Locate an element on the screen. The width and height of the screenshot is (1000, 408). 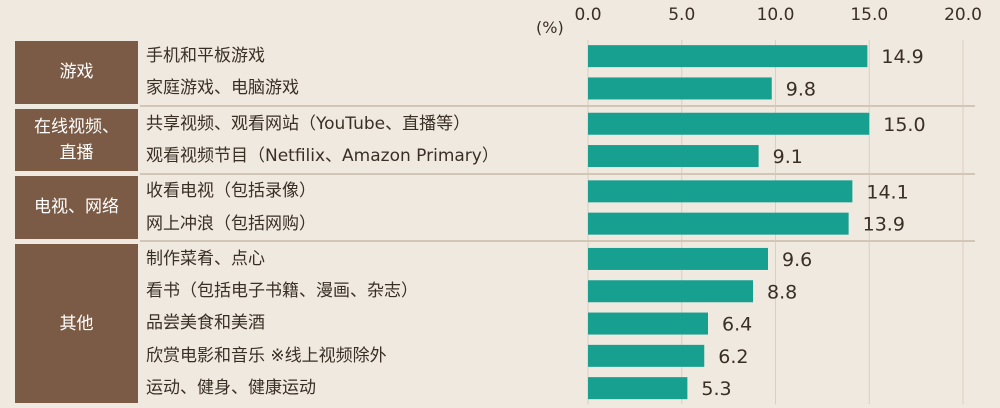
category-label: 电视、网络 is located at coordinates (76, 207).